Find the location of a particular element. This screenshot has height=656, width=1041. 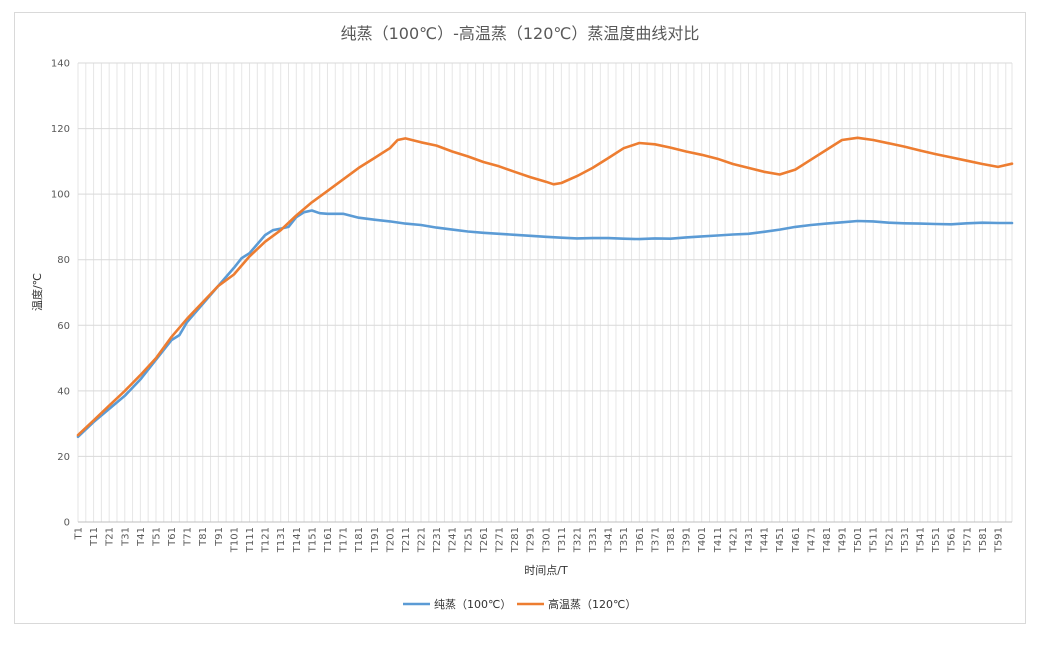

x-tick-label: T11 is located at coordinates (94, 537).